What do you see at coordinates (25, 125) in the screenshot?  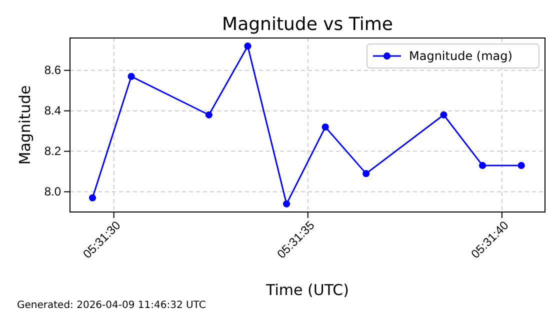 I see `y-axis-title: Magnitude` at bounding box center [25, 125].